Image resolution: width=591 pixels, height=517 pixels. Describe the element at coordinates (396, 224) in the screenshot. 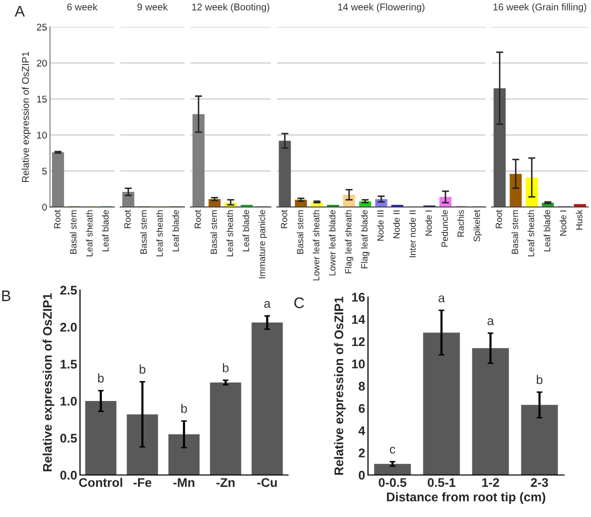

I see `x-tick-label: Node II` at that location.